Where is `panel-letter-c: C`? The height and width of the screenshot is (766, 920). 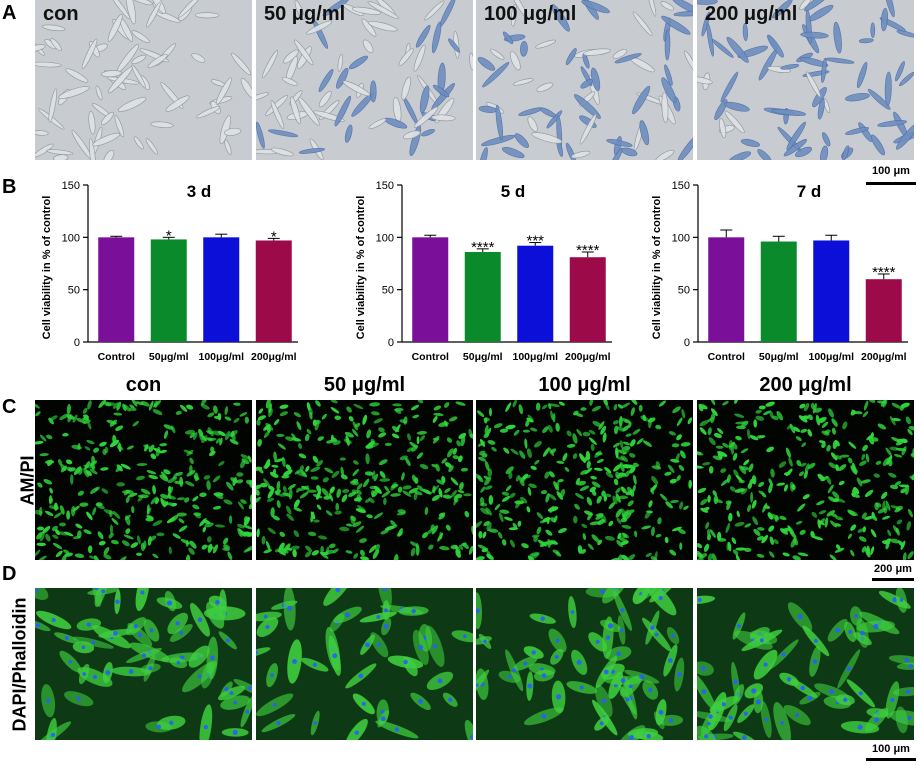
panel-letter-c: C is located at coordinates (9, 407).